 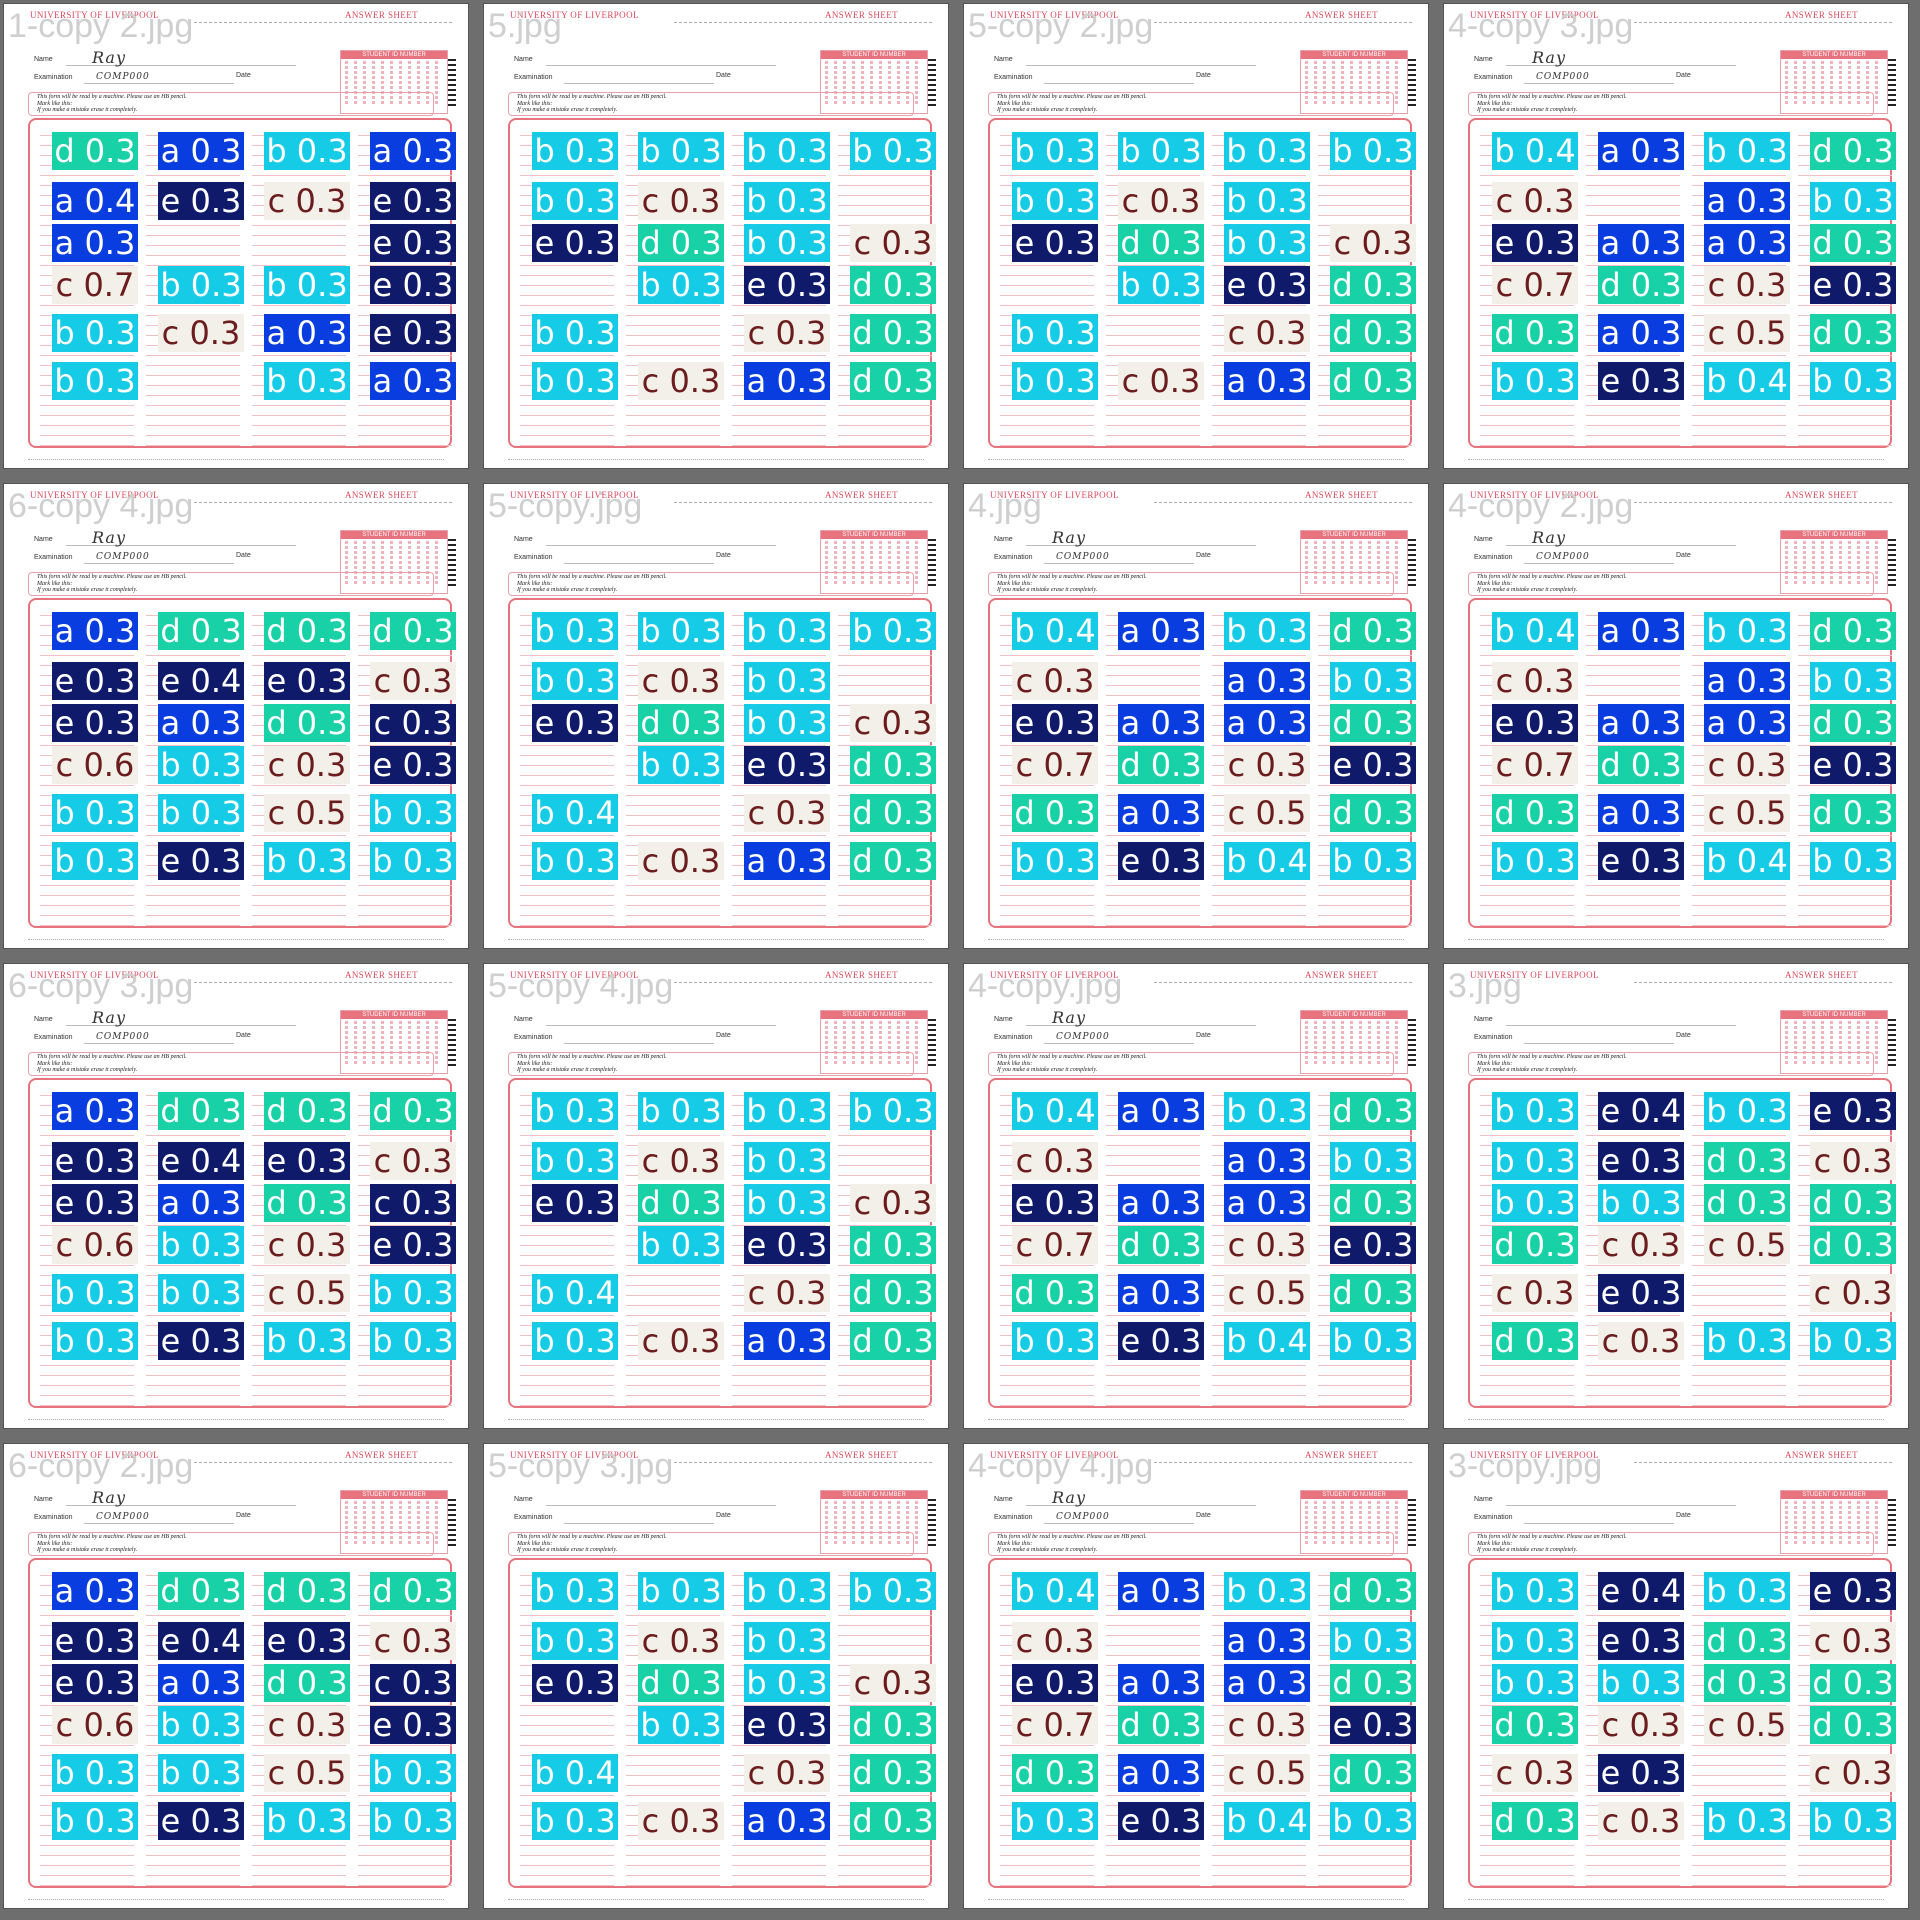 What do you see at coordinates (535, 104) in the screenshot?
I see `instruction-line: Mark like this:` at bounding box center [535, 104].